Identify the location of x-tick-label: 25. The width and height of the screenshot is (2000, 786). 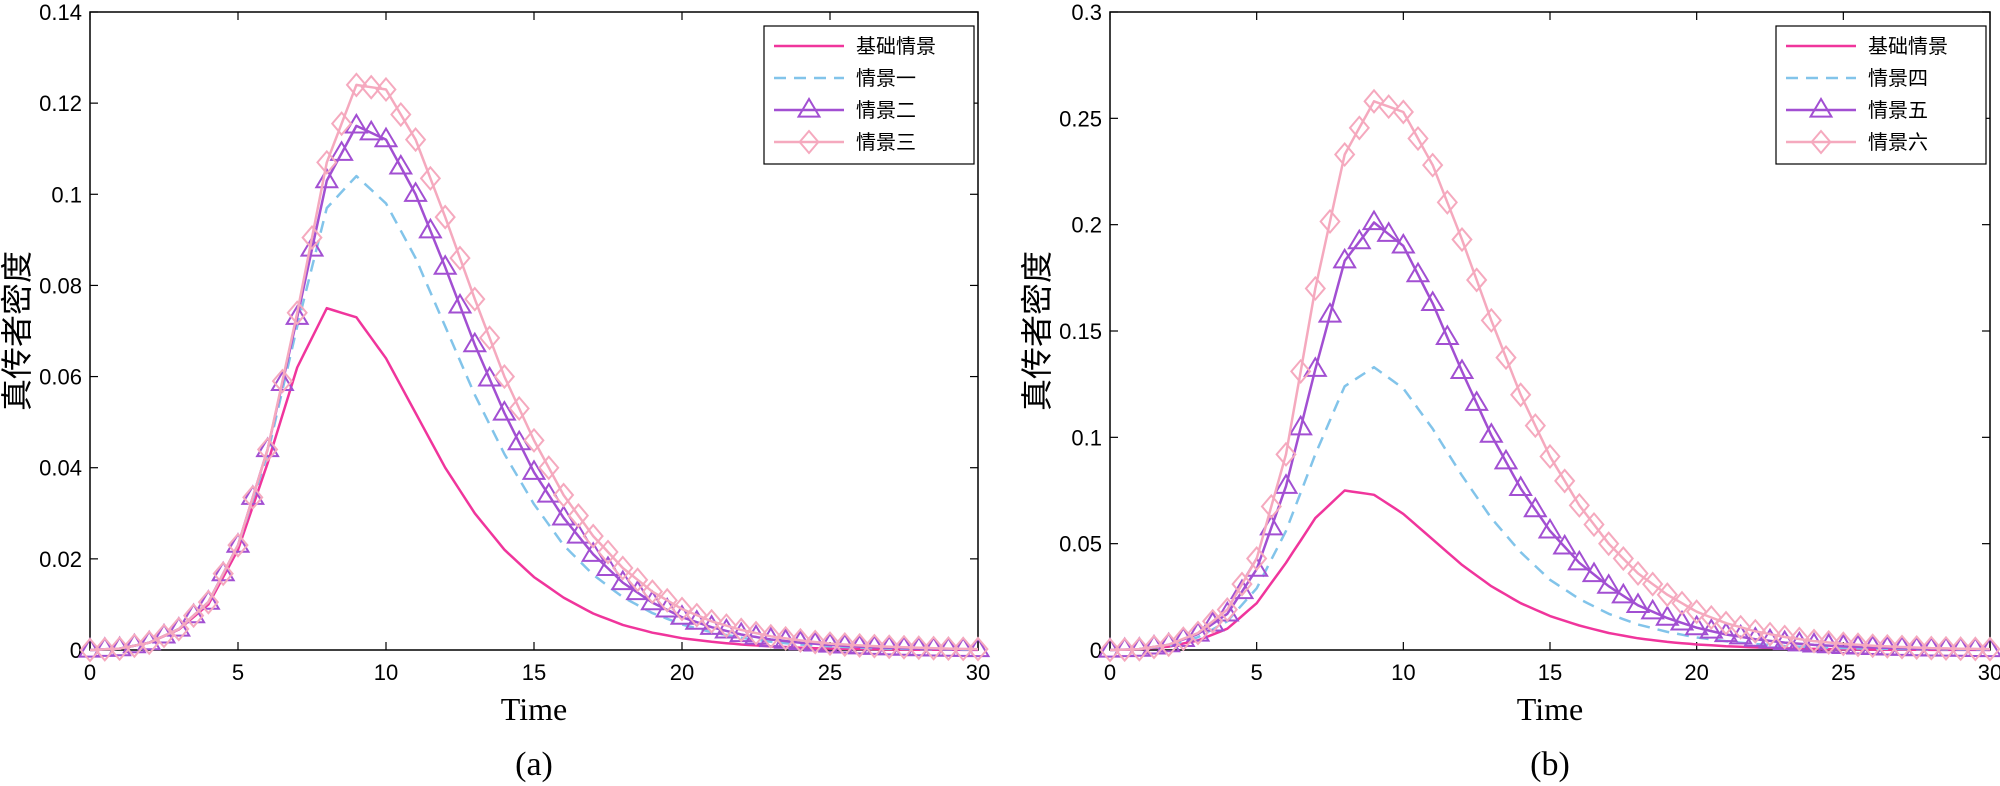
(830, 672).